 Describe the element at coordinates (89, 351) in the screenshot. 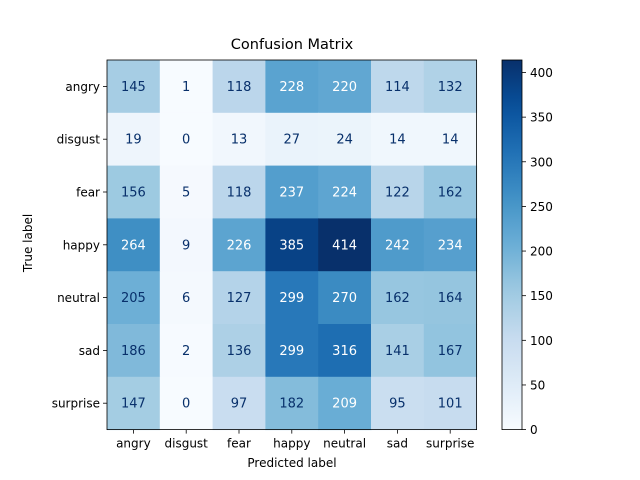

I see `y-tick-label: sad` at that location.